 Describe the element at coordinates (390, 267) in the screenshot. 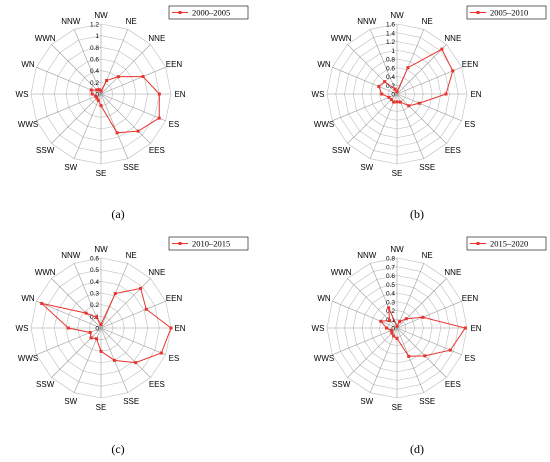

I see `radial-tick-label: 0.7` at that location.